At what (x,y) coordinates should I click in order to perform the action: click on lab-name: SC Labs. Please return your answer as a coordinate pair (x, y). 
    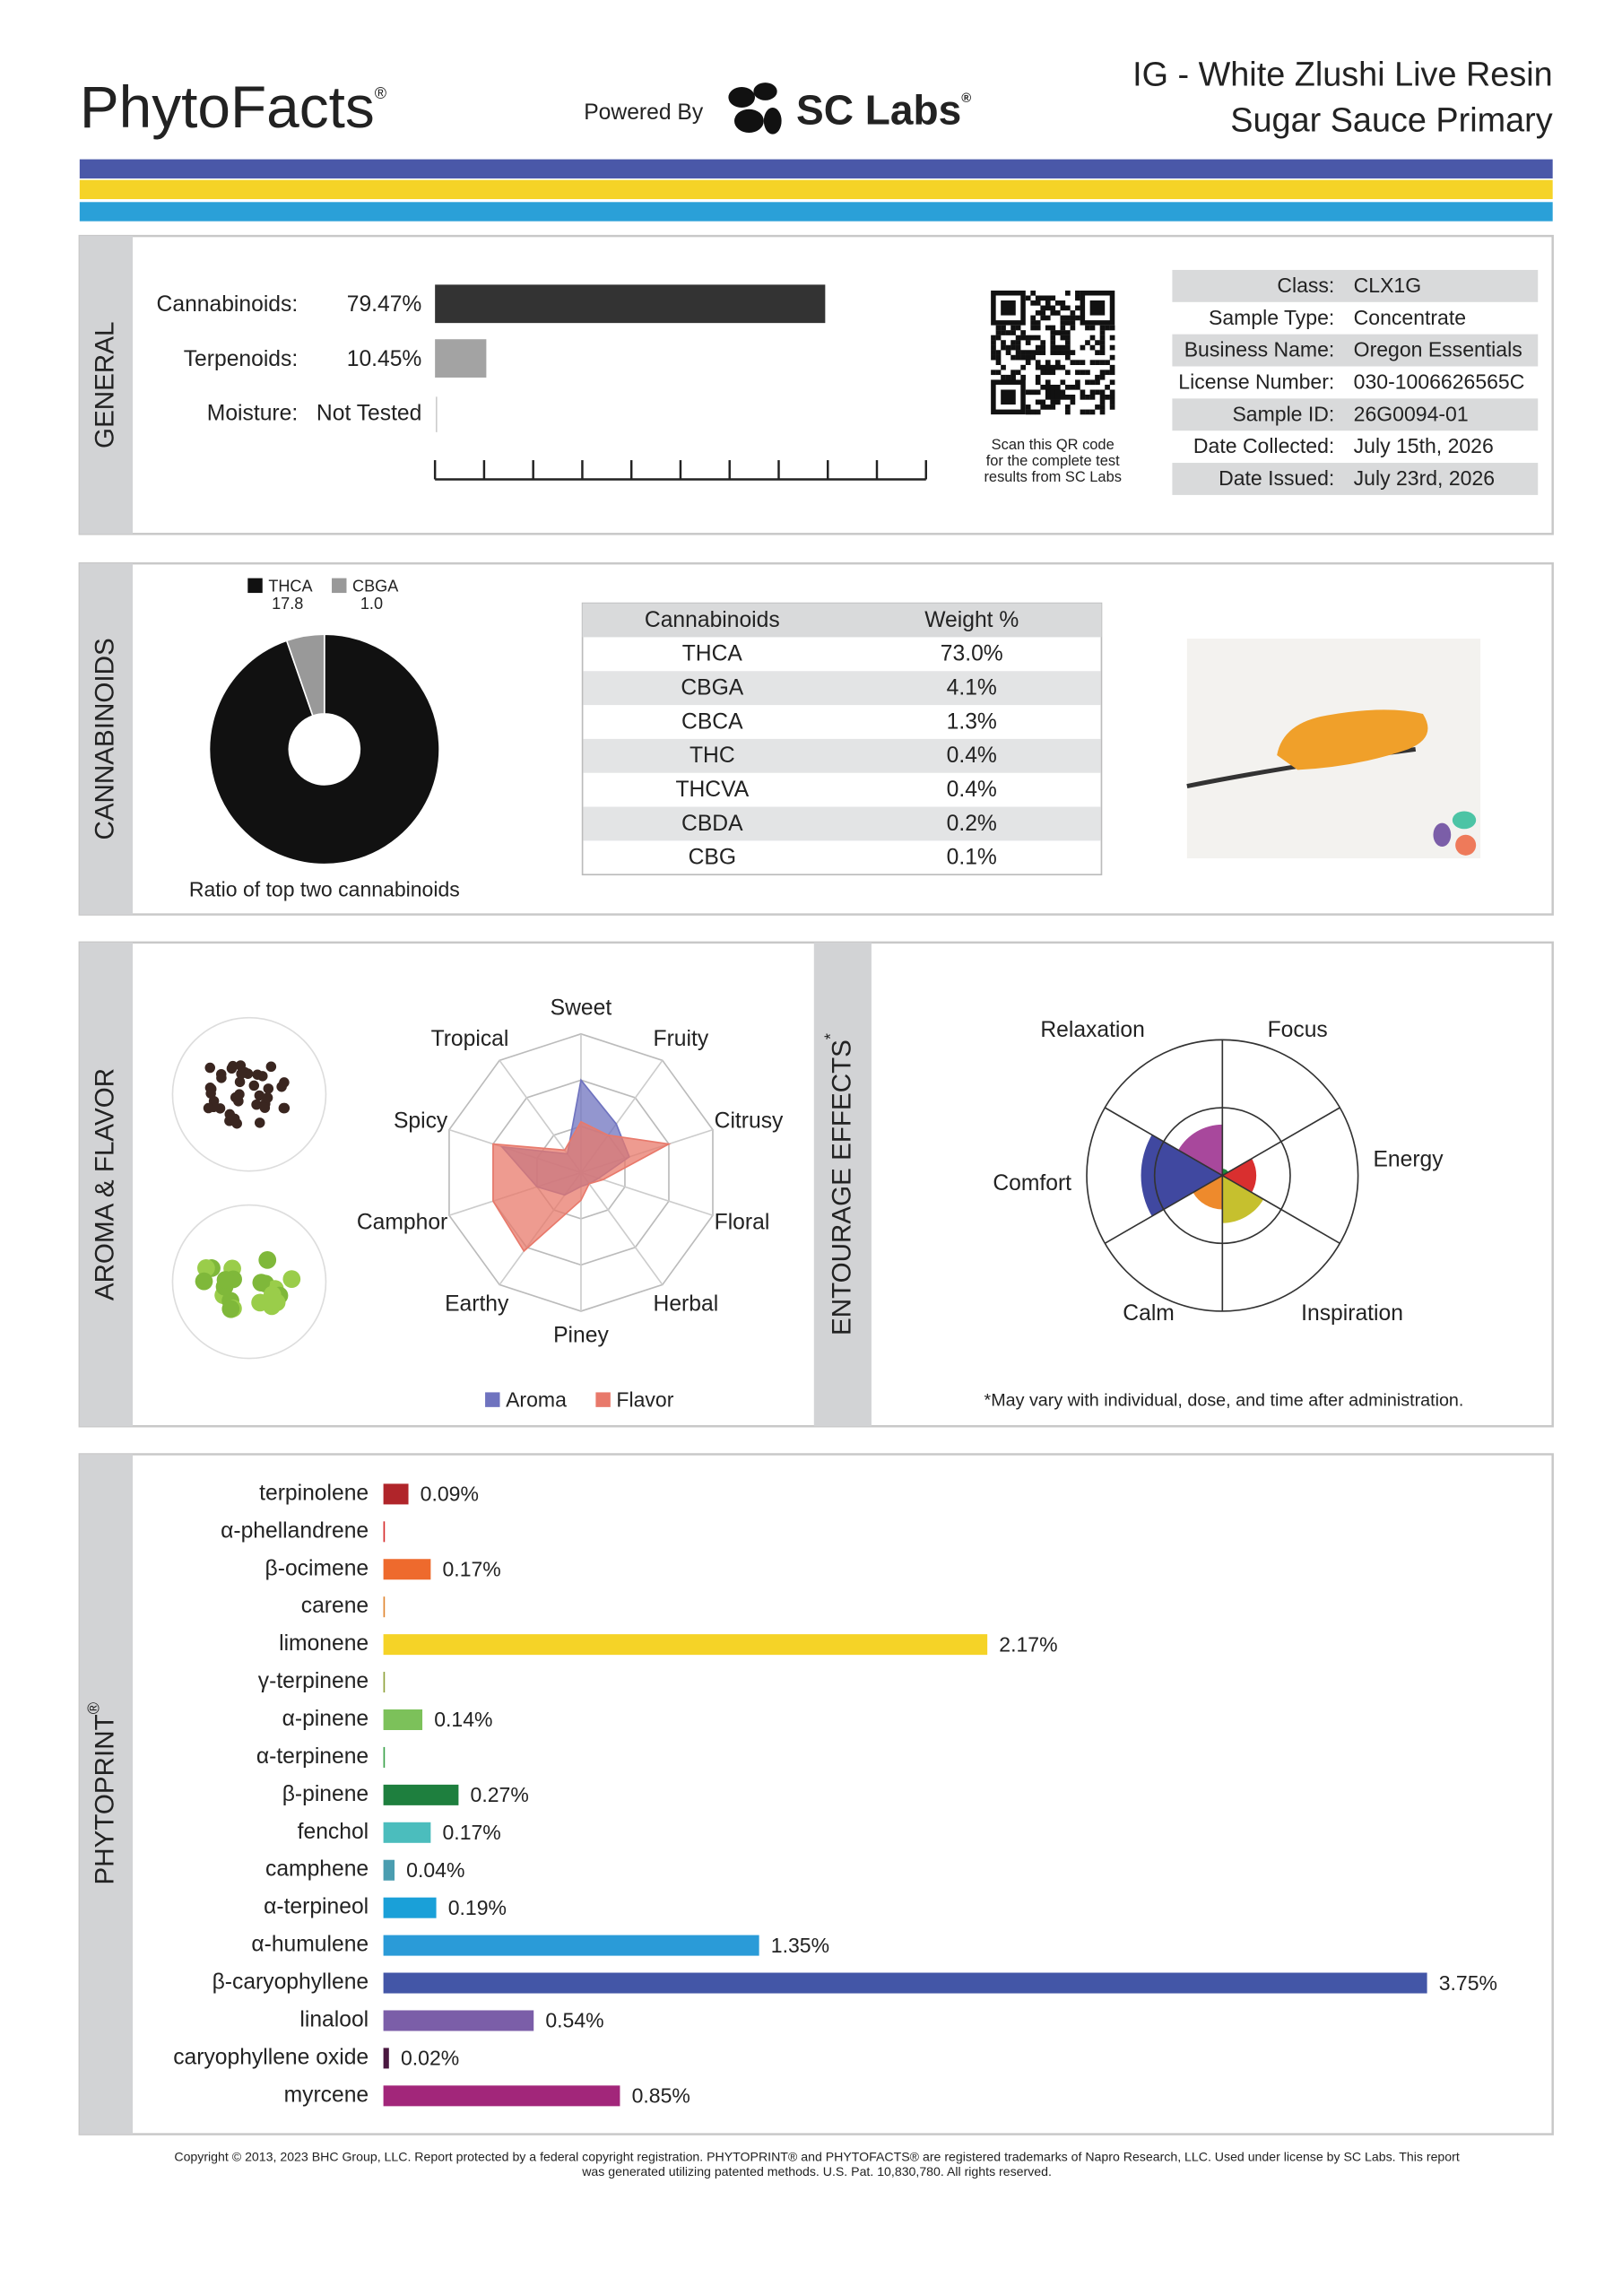
    Looking at the image, I should click on (878, 110).